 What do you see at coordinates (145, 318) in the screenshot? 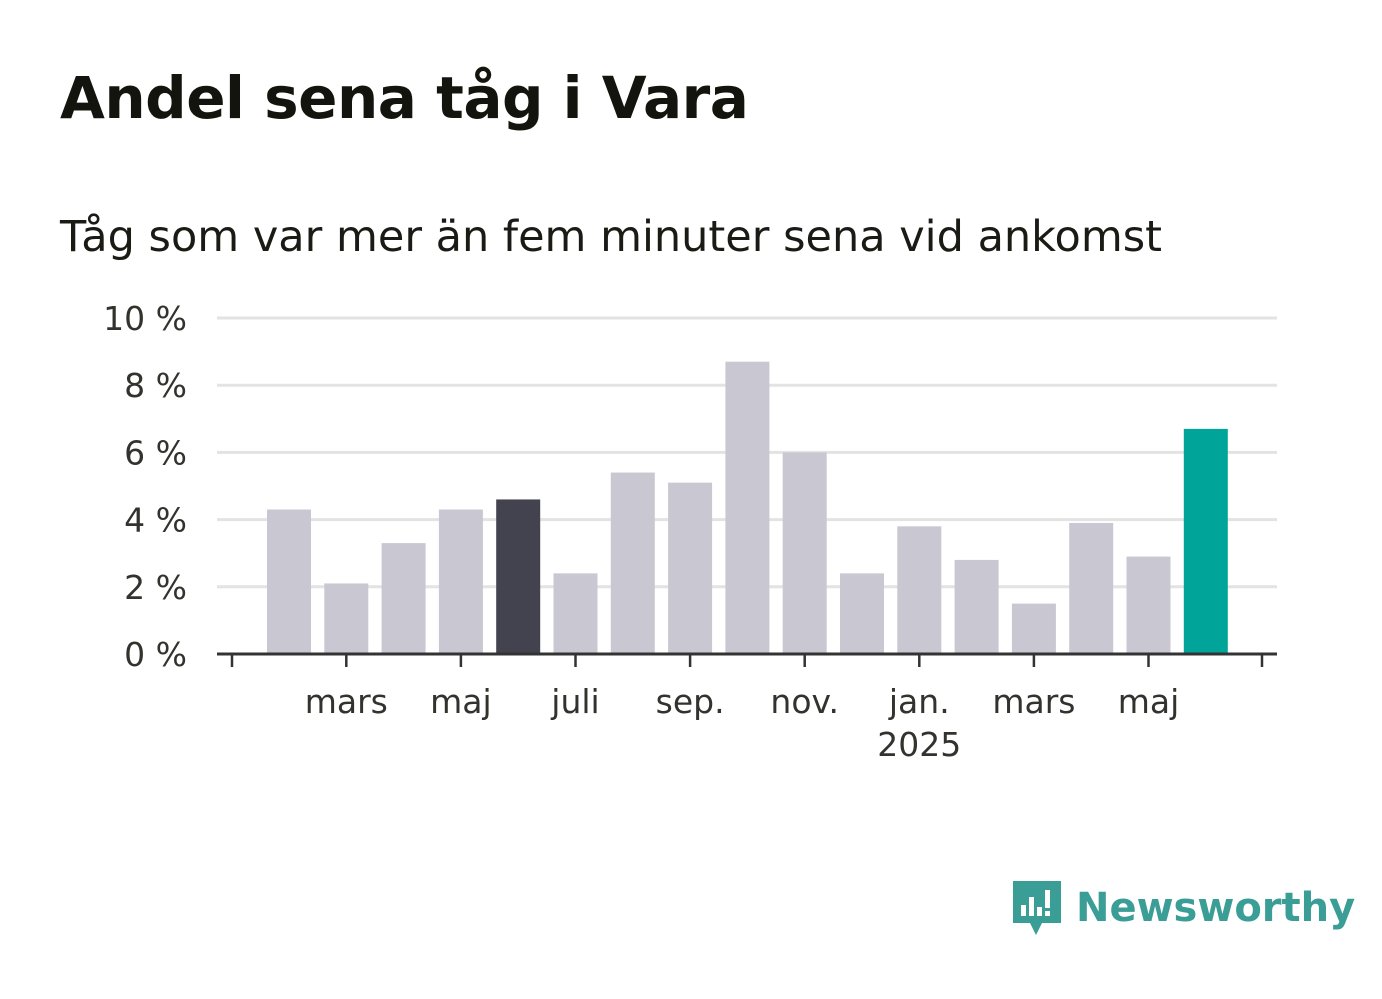
I see `y-tick-label: 10 %` at bounding box center [145, 318].